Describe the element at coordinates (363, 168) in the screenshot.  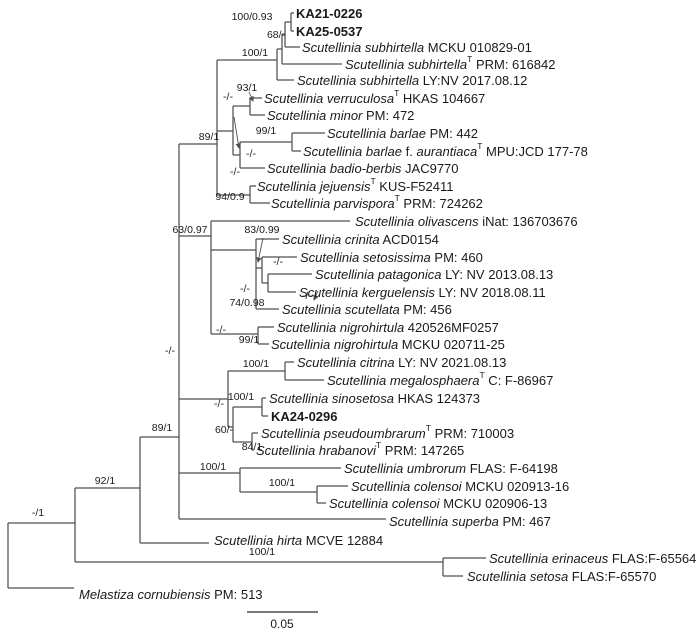
I see `tip-label: Scutellinia badio-berbis JAC9770` at that location.